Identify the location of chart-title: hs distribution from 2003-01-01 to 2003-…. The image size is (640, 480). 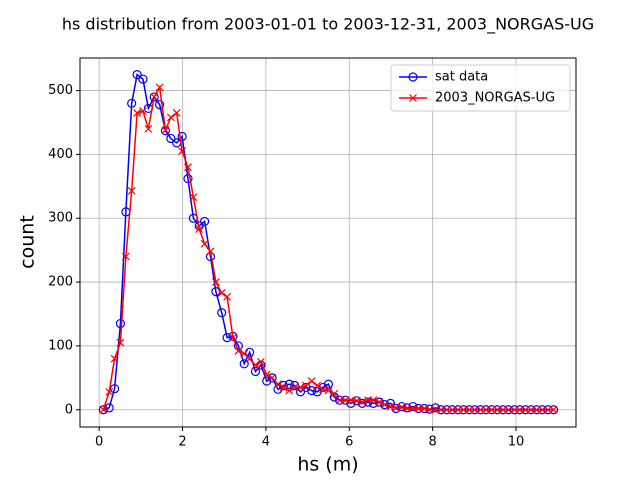
(328, 25).